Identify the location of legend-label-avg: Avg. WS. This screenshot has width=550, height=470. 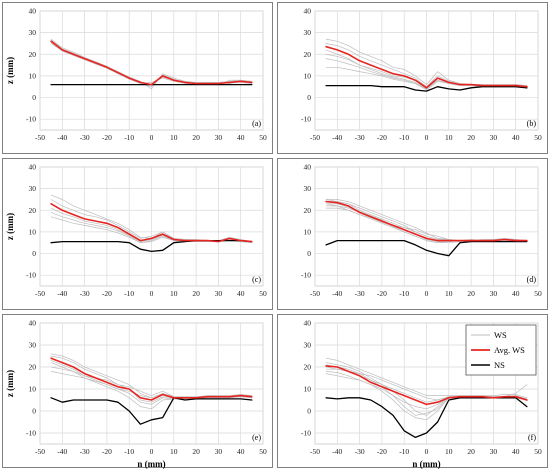
(509, 350).